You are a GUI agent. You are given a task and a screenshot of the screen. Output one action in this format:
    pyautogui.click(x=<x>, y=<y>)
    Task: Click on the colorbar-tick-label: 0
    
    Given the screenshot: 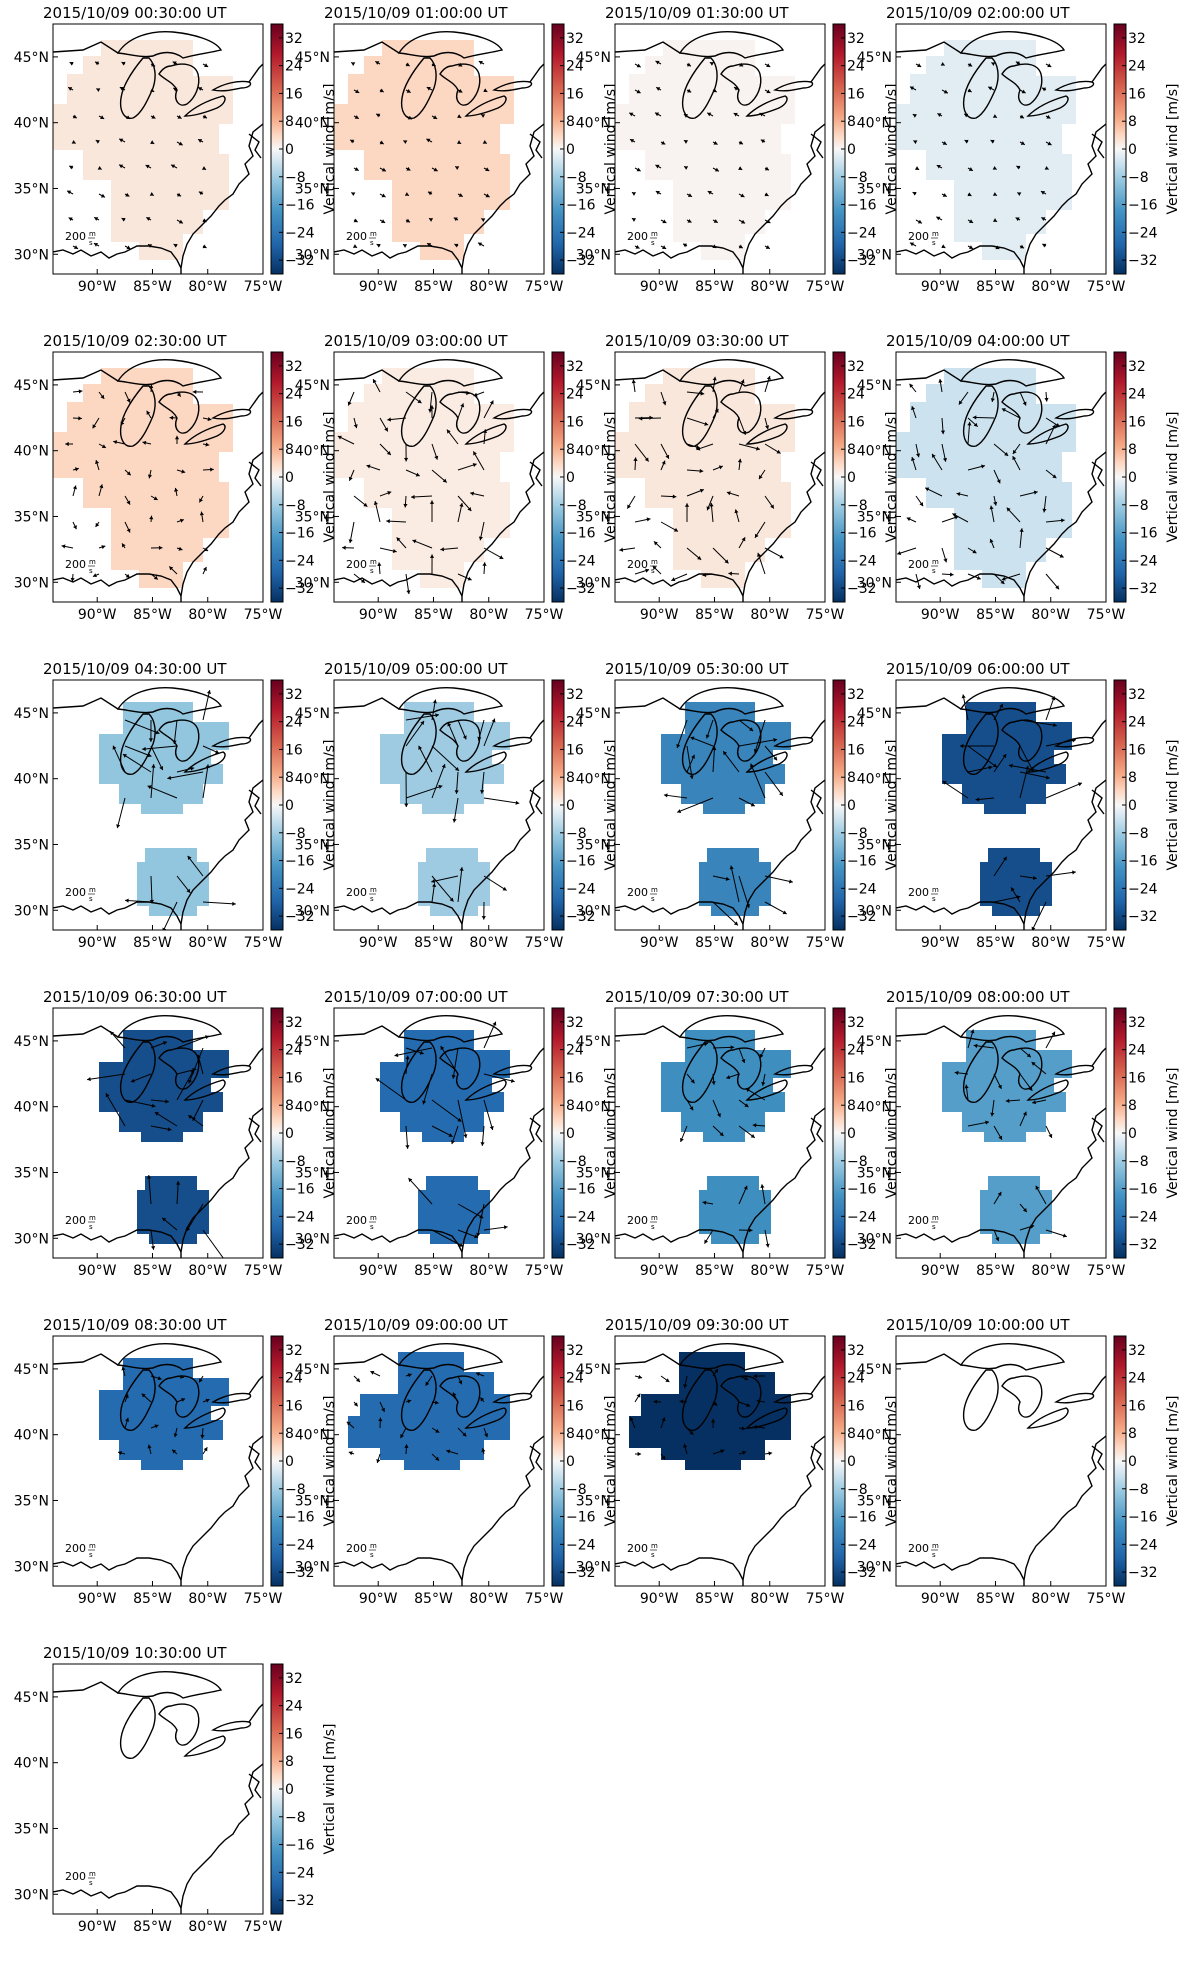 What is the action you would take?
    pyautogui.click(x=851, y=150)
    